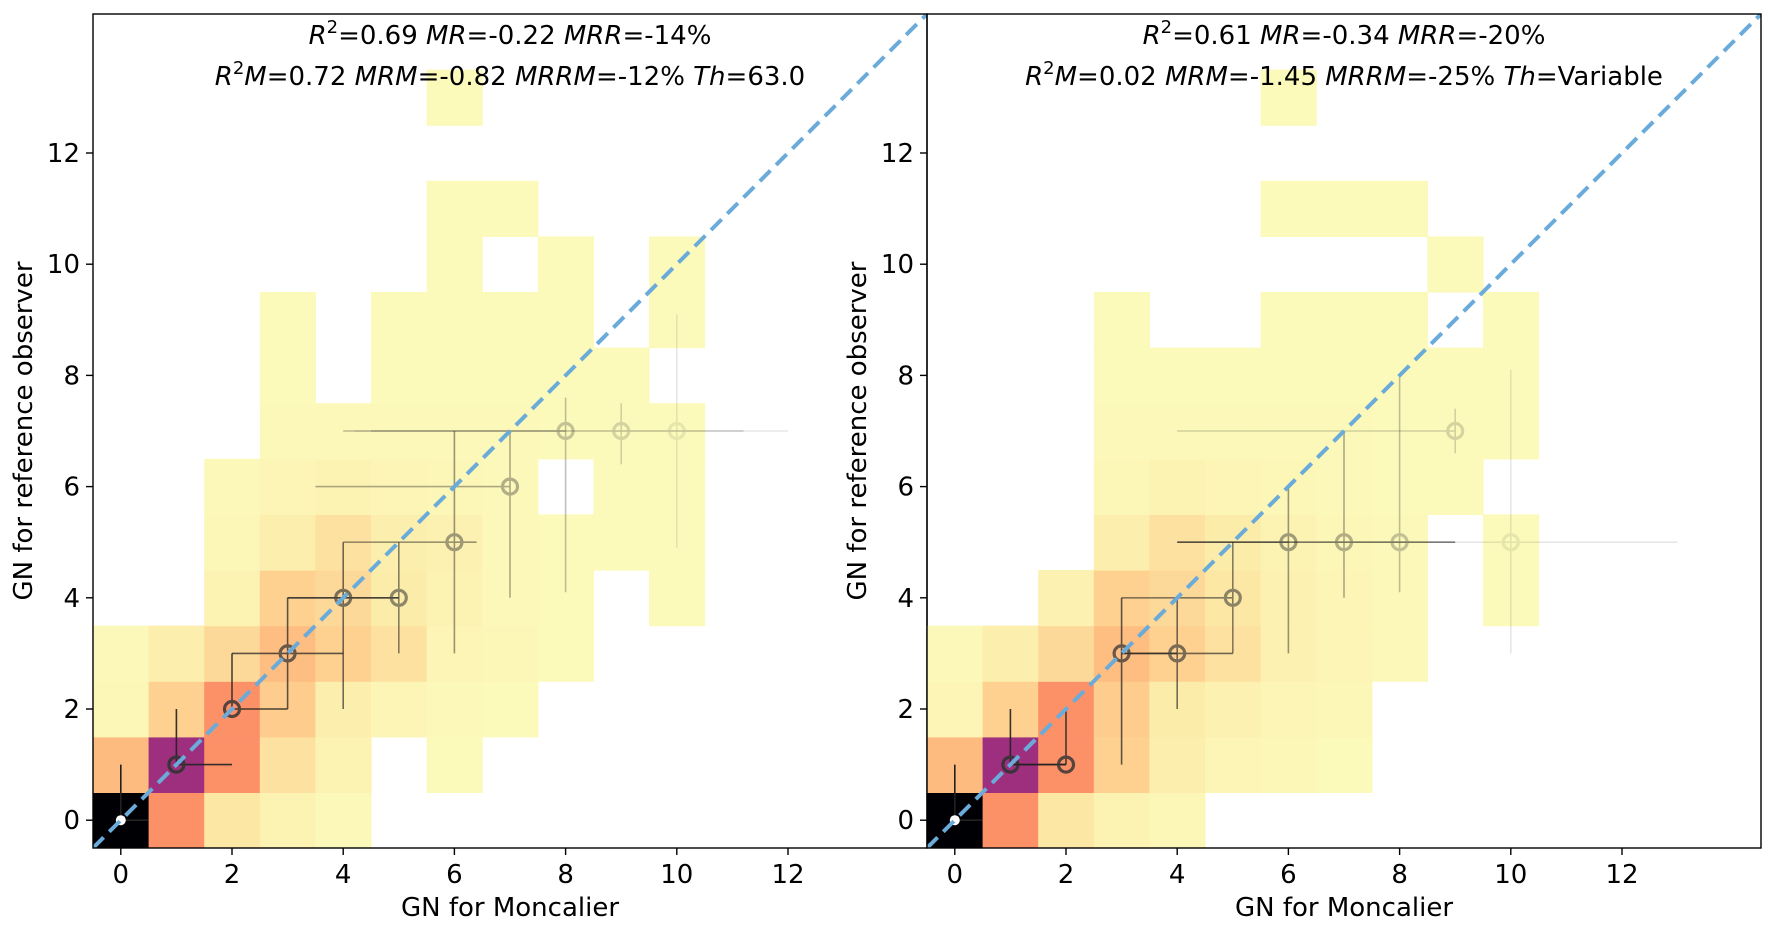 The height and width of the screenshot is (928, 1770). Describe the element at coordinates (71, 821) in the screenshot. I see `y-tick-label: 0` at that location.